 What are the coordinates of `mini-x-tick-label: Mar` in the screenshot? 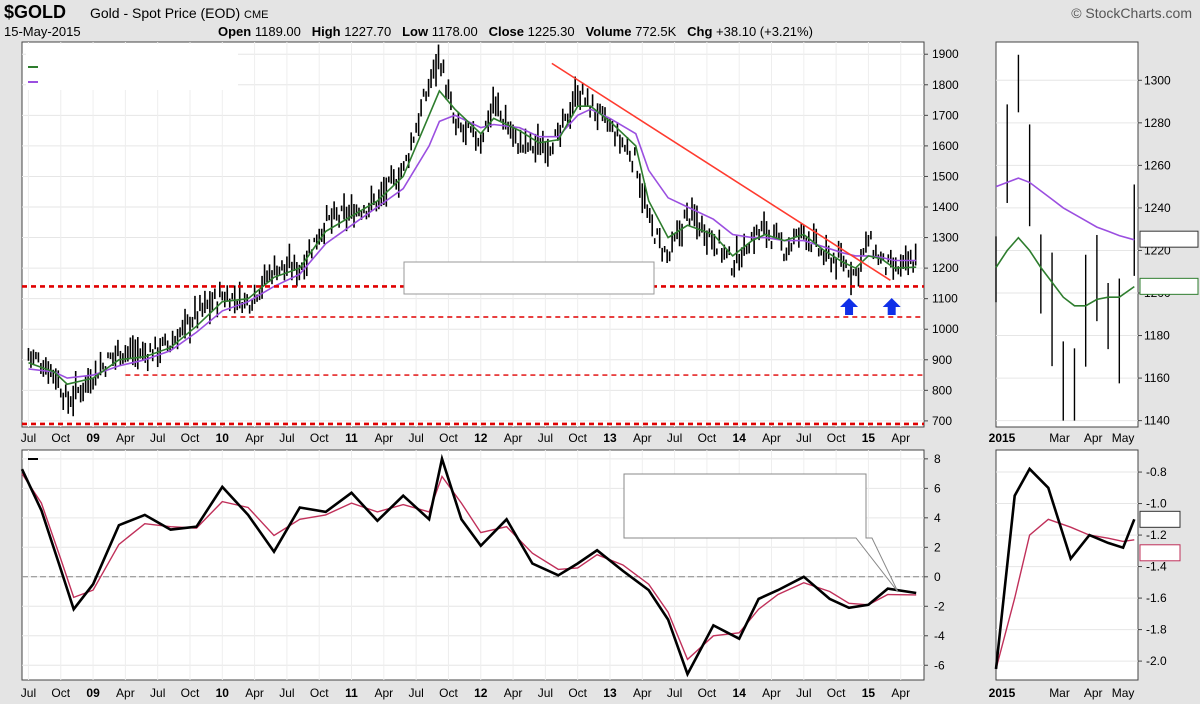 It's located at (1059, 693).